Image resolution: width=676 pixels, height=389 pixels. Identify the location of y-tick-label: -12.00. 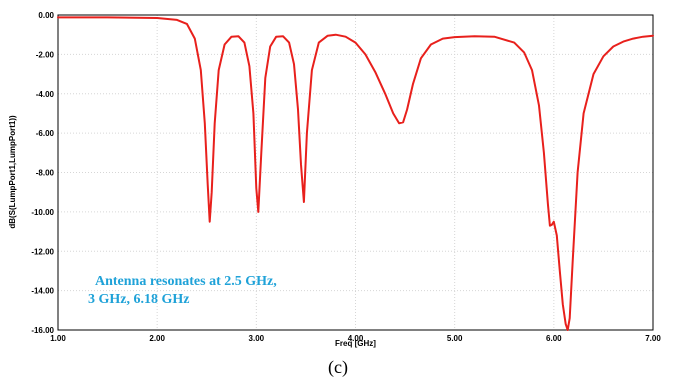
(42, 251).